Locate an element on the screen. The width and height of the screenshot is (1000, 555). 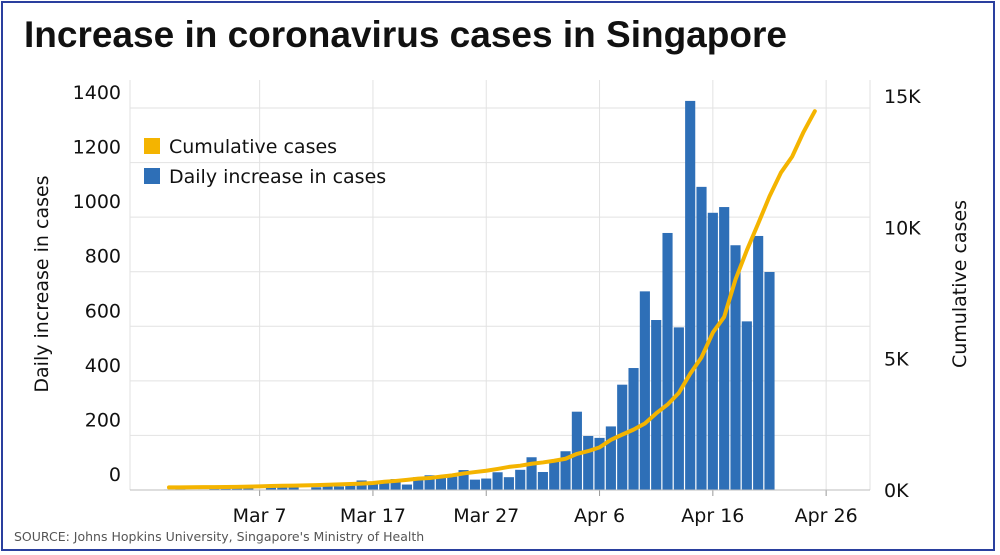
y-tick-label: 600 is located at coordinates (103, 311).